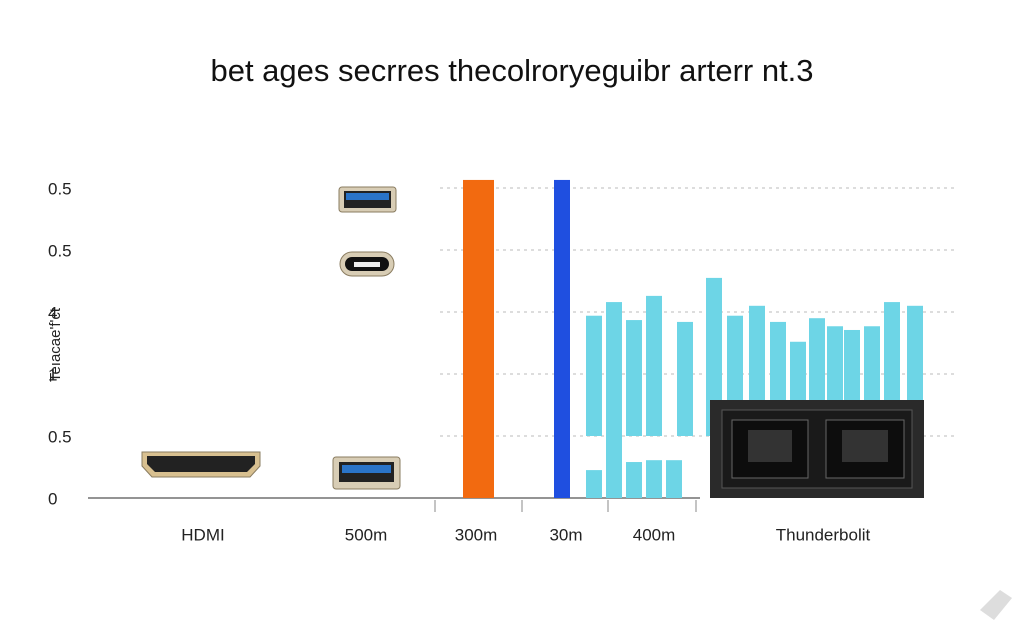 Image resolution: width=1024 pixels, height=640 pixels. Describe the element at coordinates (52, 498) in the screenshot. I see `y-tick-label: 0` at that location.